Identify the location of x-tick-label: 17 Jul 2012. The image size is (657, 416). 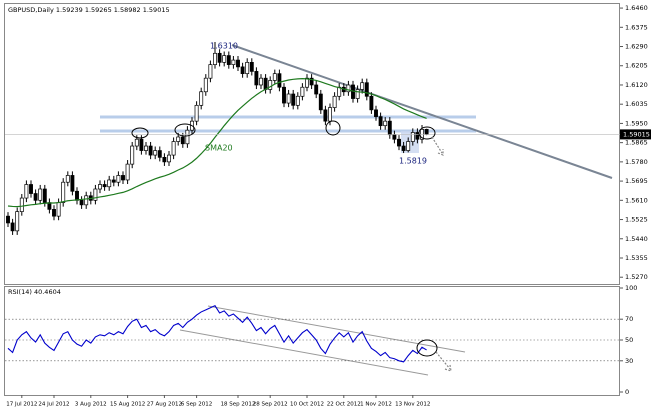
(21, 405).